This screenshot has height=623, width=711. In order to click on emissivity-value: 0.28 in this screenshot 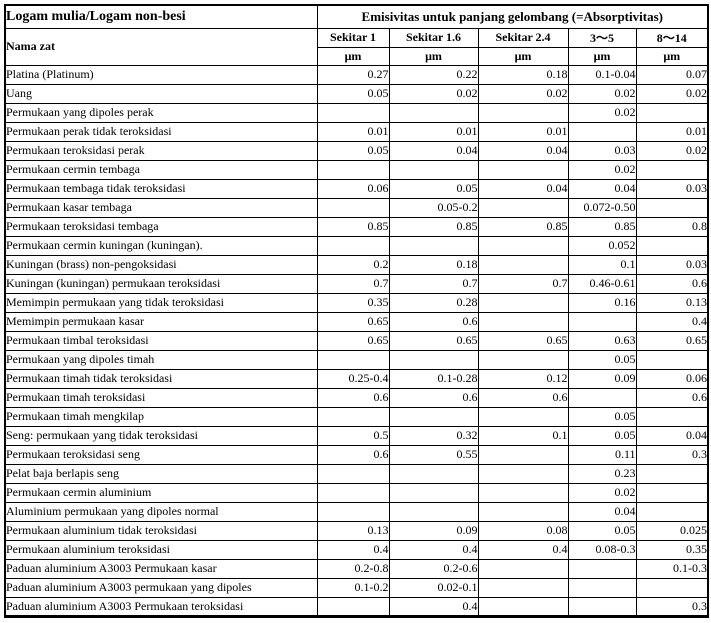, I will do `click(433, 302)`.